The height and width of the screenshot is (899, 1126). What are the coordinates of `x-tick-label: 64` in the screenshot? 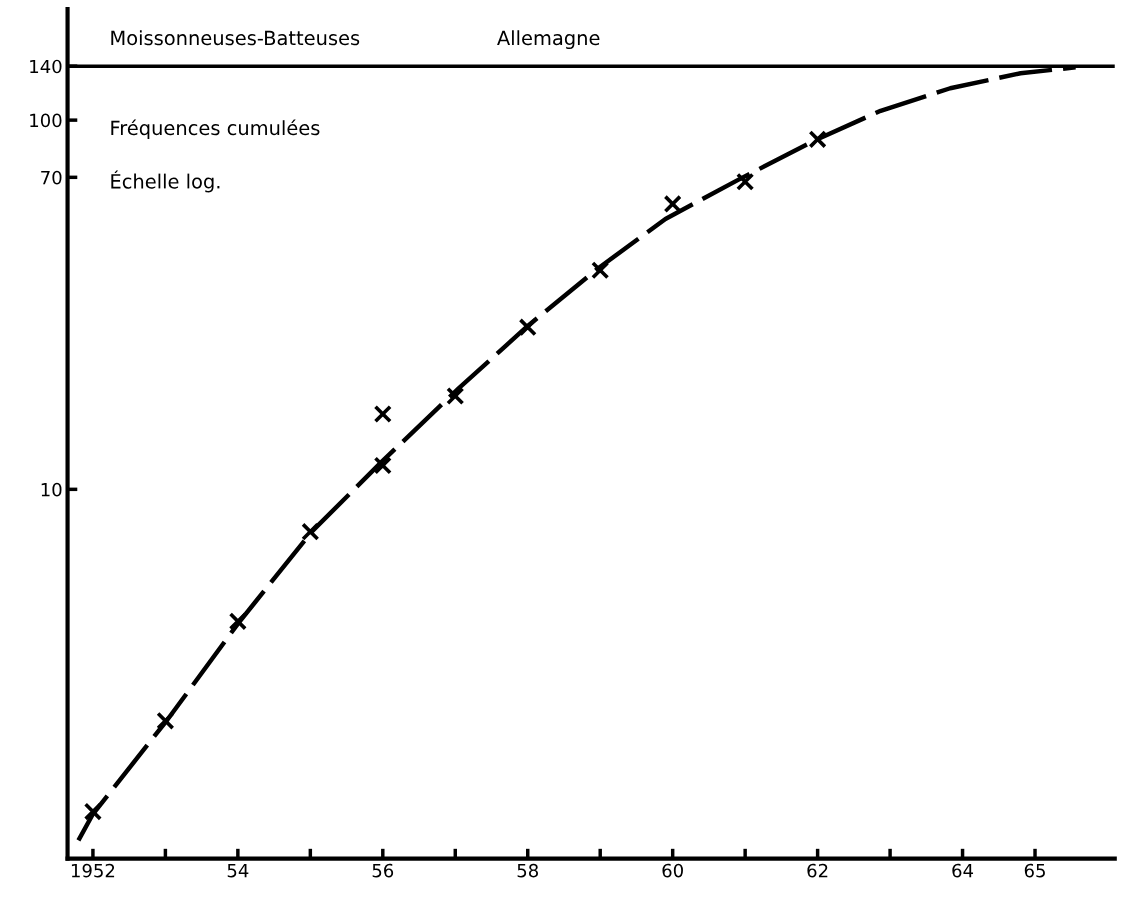 It's located at (963, 870).